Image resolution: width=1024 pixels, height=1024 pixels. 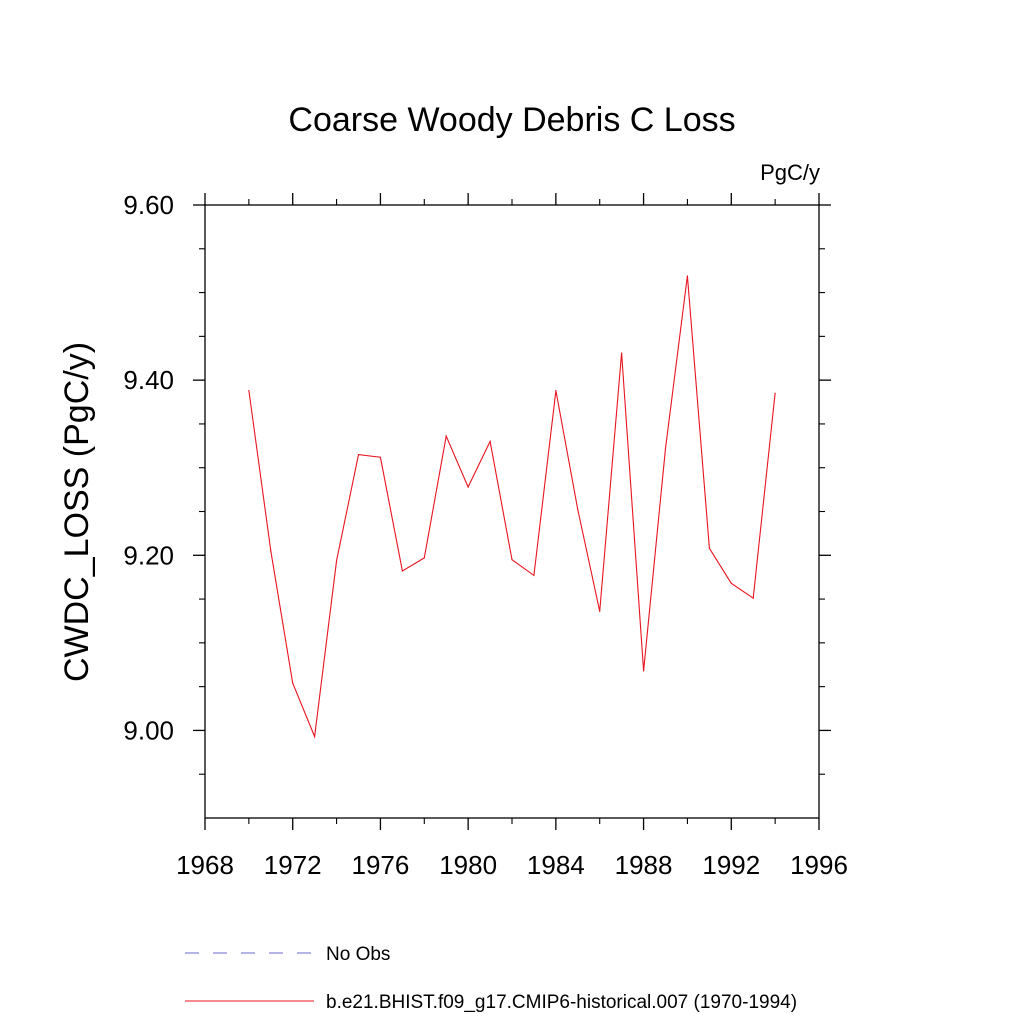 What do you see at coordinates (381, 865) in the screenshot?
I see `x-tick-label: 1976` at bounding box center [381, 865].